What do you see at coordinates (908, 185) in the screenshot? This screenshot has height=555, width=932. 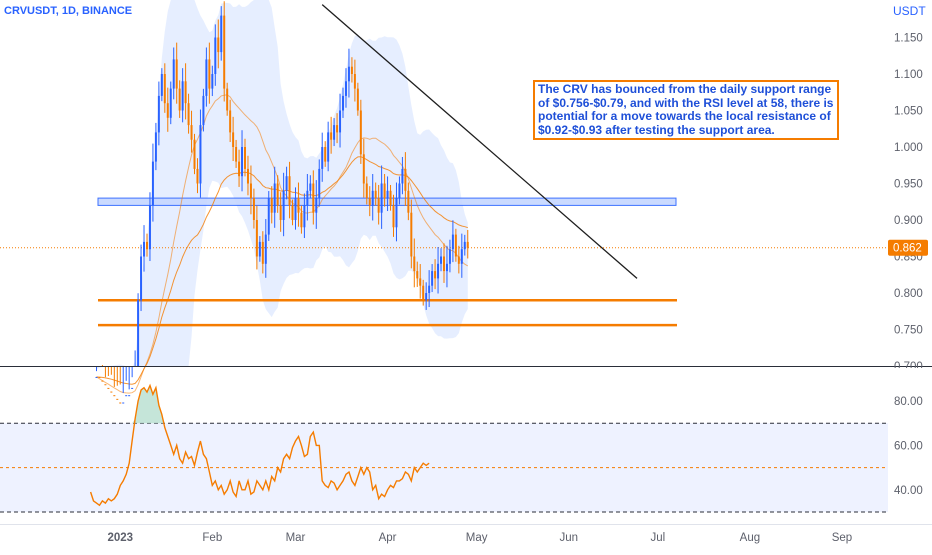 I see `price-tick-label: 0.950` at bounding box center [908, 185].